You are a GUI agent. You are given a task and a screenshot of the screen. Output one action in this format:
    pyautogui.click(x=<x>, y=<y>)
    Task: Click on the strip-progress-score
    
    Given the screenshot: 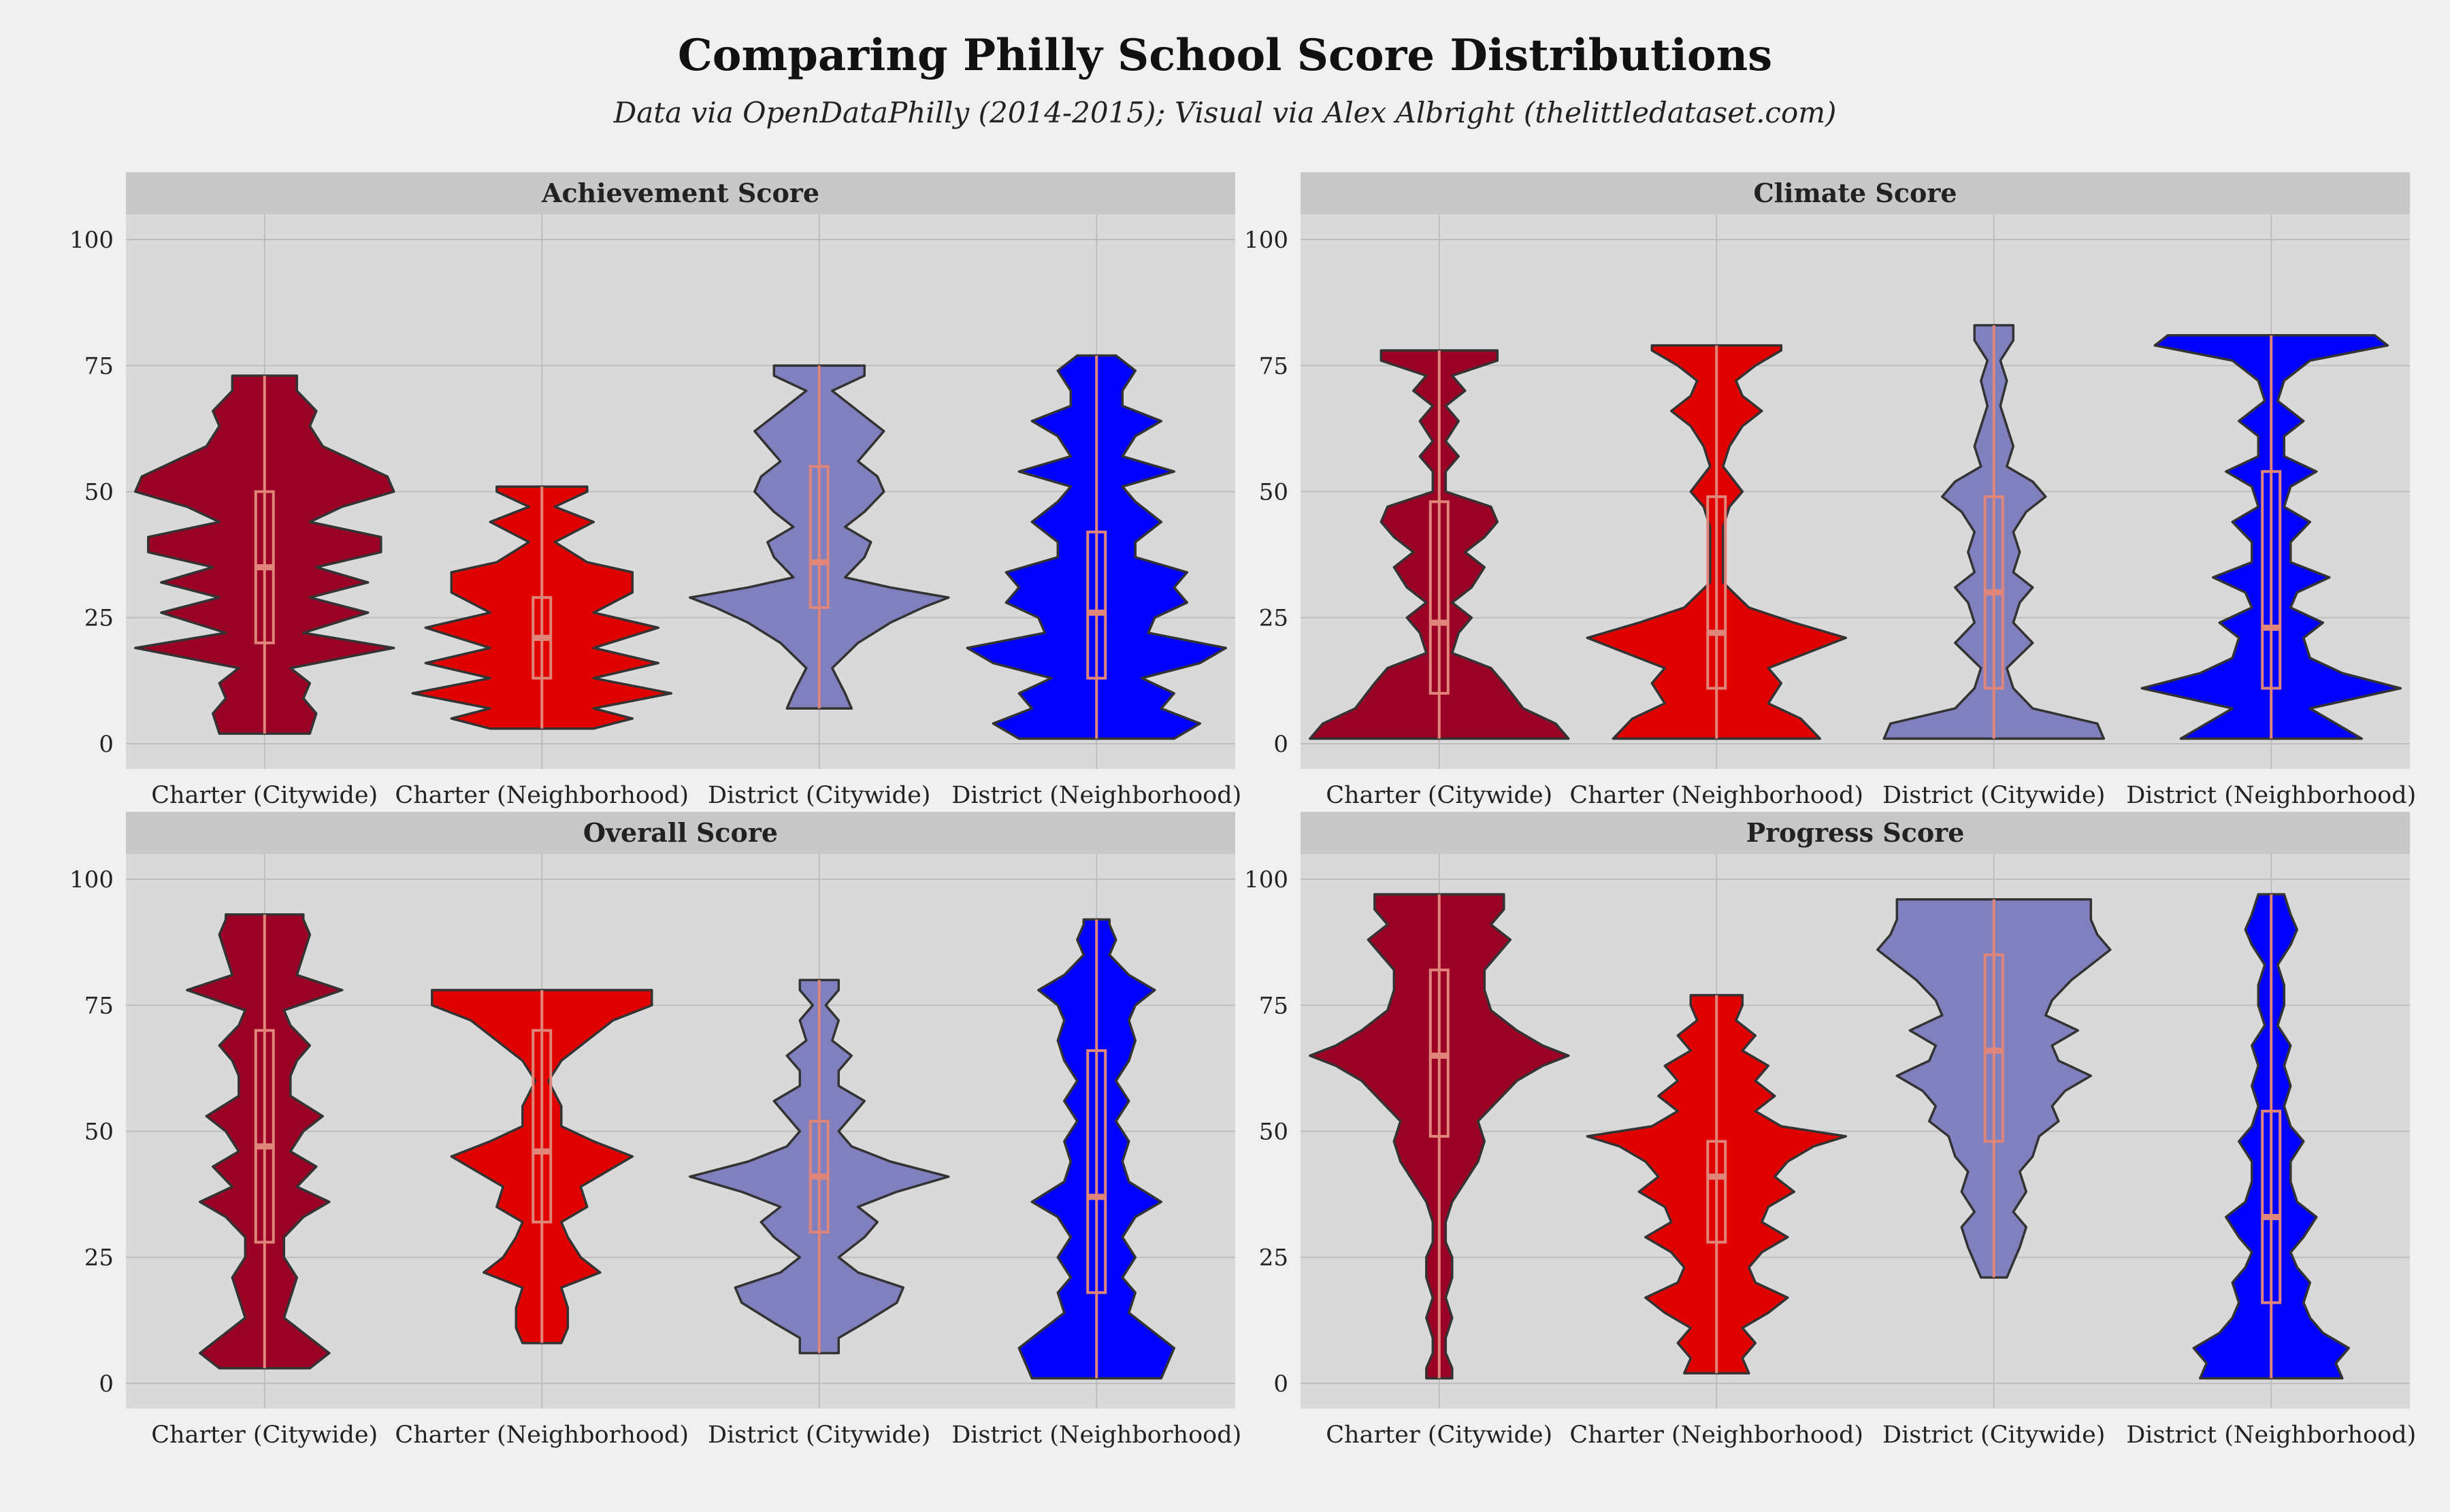 What is the action you would take?
    pyautogui.click(x=1856, y=833)
    